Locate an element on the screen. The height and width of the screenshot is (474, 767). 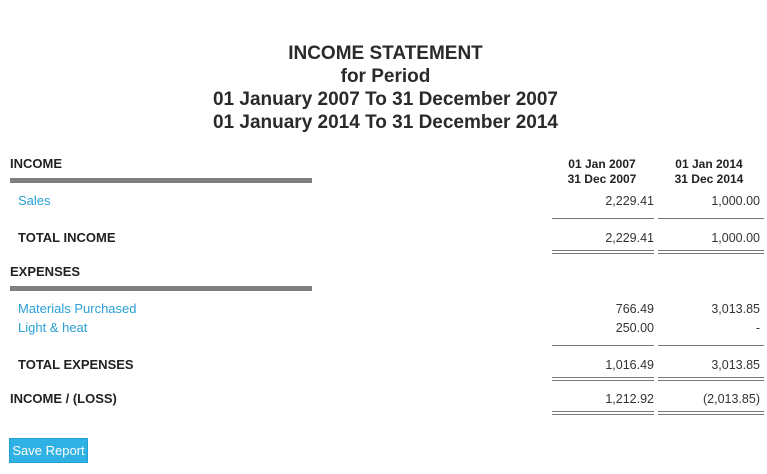
total-income-label: TOTAL INCOME is located at coordinates (67, 237).